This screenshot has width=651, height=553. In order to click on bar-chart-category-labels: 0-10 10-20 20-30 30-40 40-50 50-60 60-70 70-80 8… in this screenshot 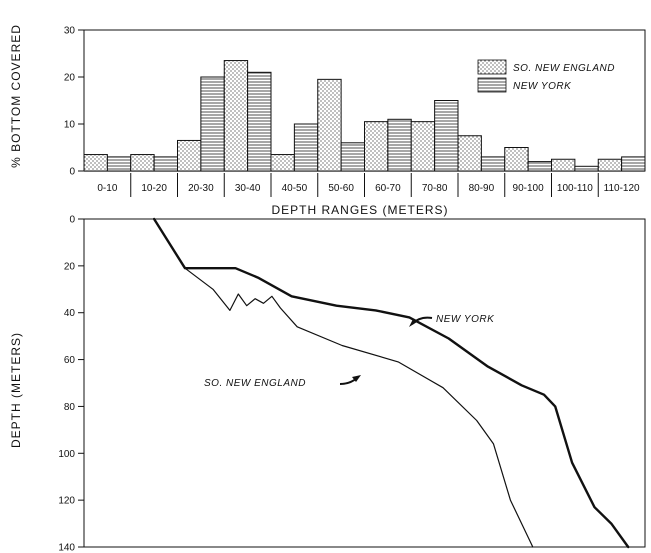, I will do `click(368, 185)`.